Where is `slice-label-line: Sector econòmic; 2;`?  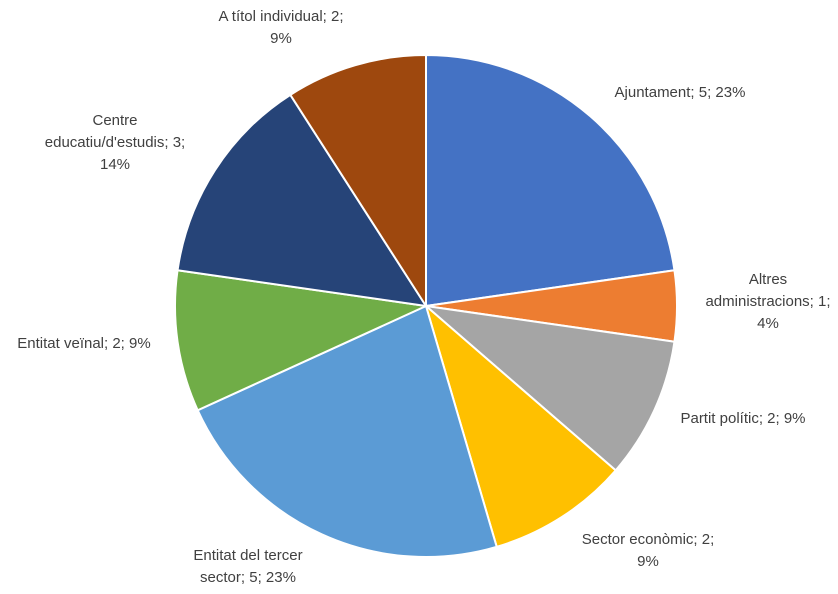
slice-label-line: Sector econòmic; 2; is located at coordinates (648, 539).